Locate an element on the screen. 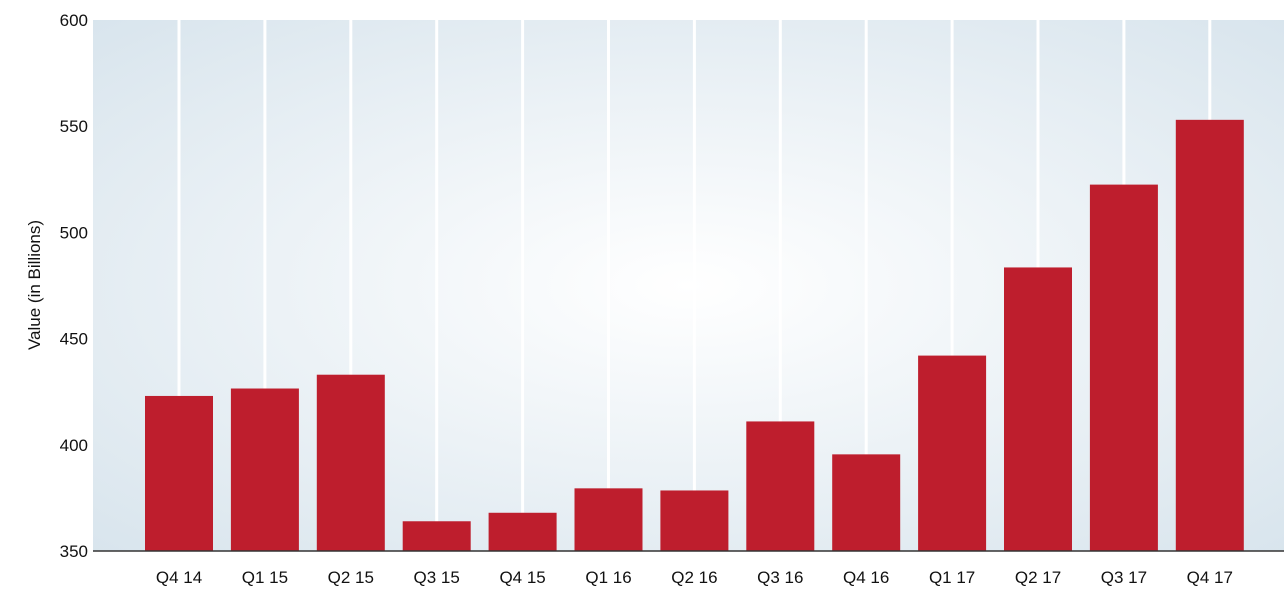 The height and width of the screenshot is (595, 1284). x-tick-label: Q2 15 is located at coordinates (351, 577).